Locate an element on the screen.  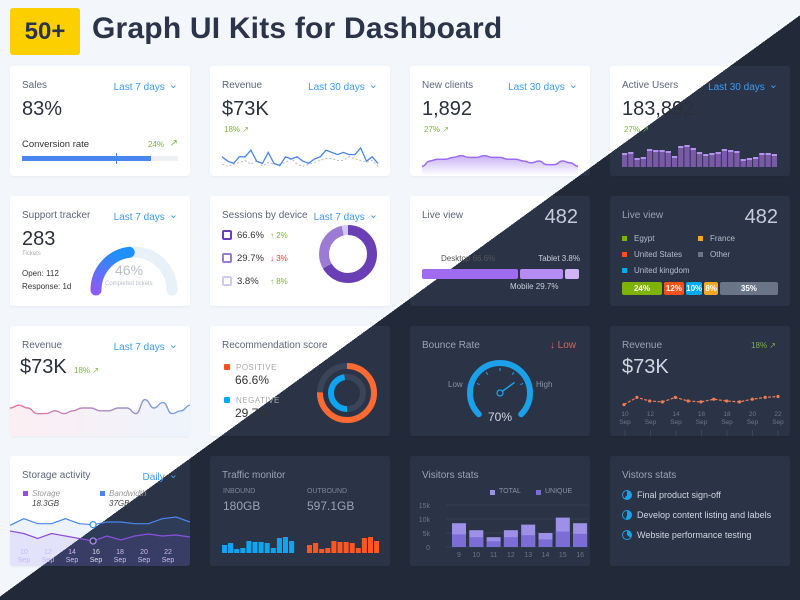
gauge-tick is located at coordinates (522, 384).